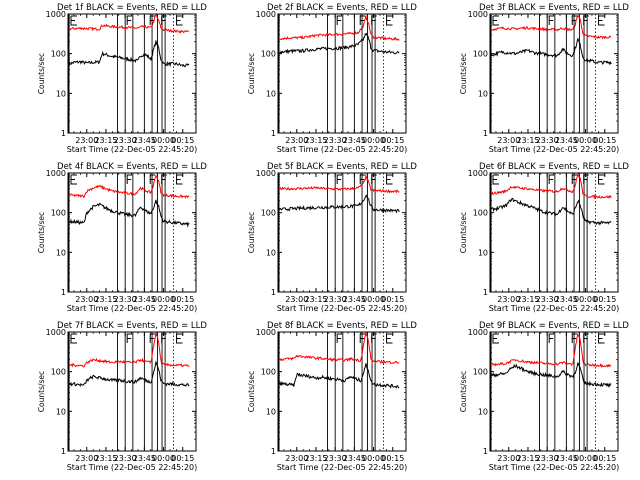 The width and height of the screenshot is (640, 480). Describe the element at coordinates (132, 326) in the screenshot. I see `chart-title-7: Det 7f BLACK = Events, RED = LLD` at that location.